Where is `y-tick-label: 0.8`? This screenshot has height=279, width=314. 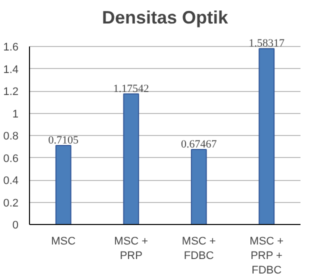 y-tick-label: 0.8 is located at coordinates (11, 136).